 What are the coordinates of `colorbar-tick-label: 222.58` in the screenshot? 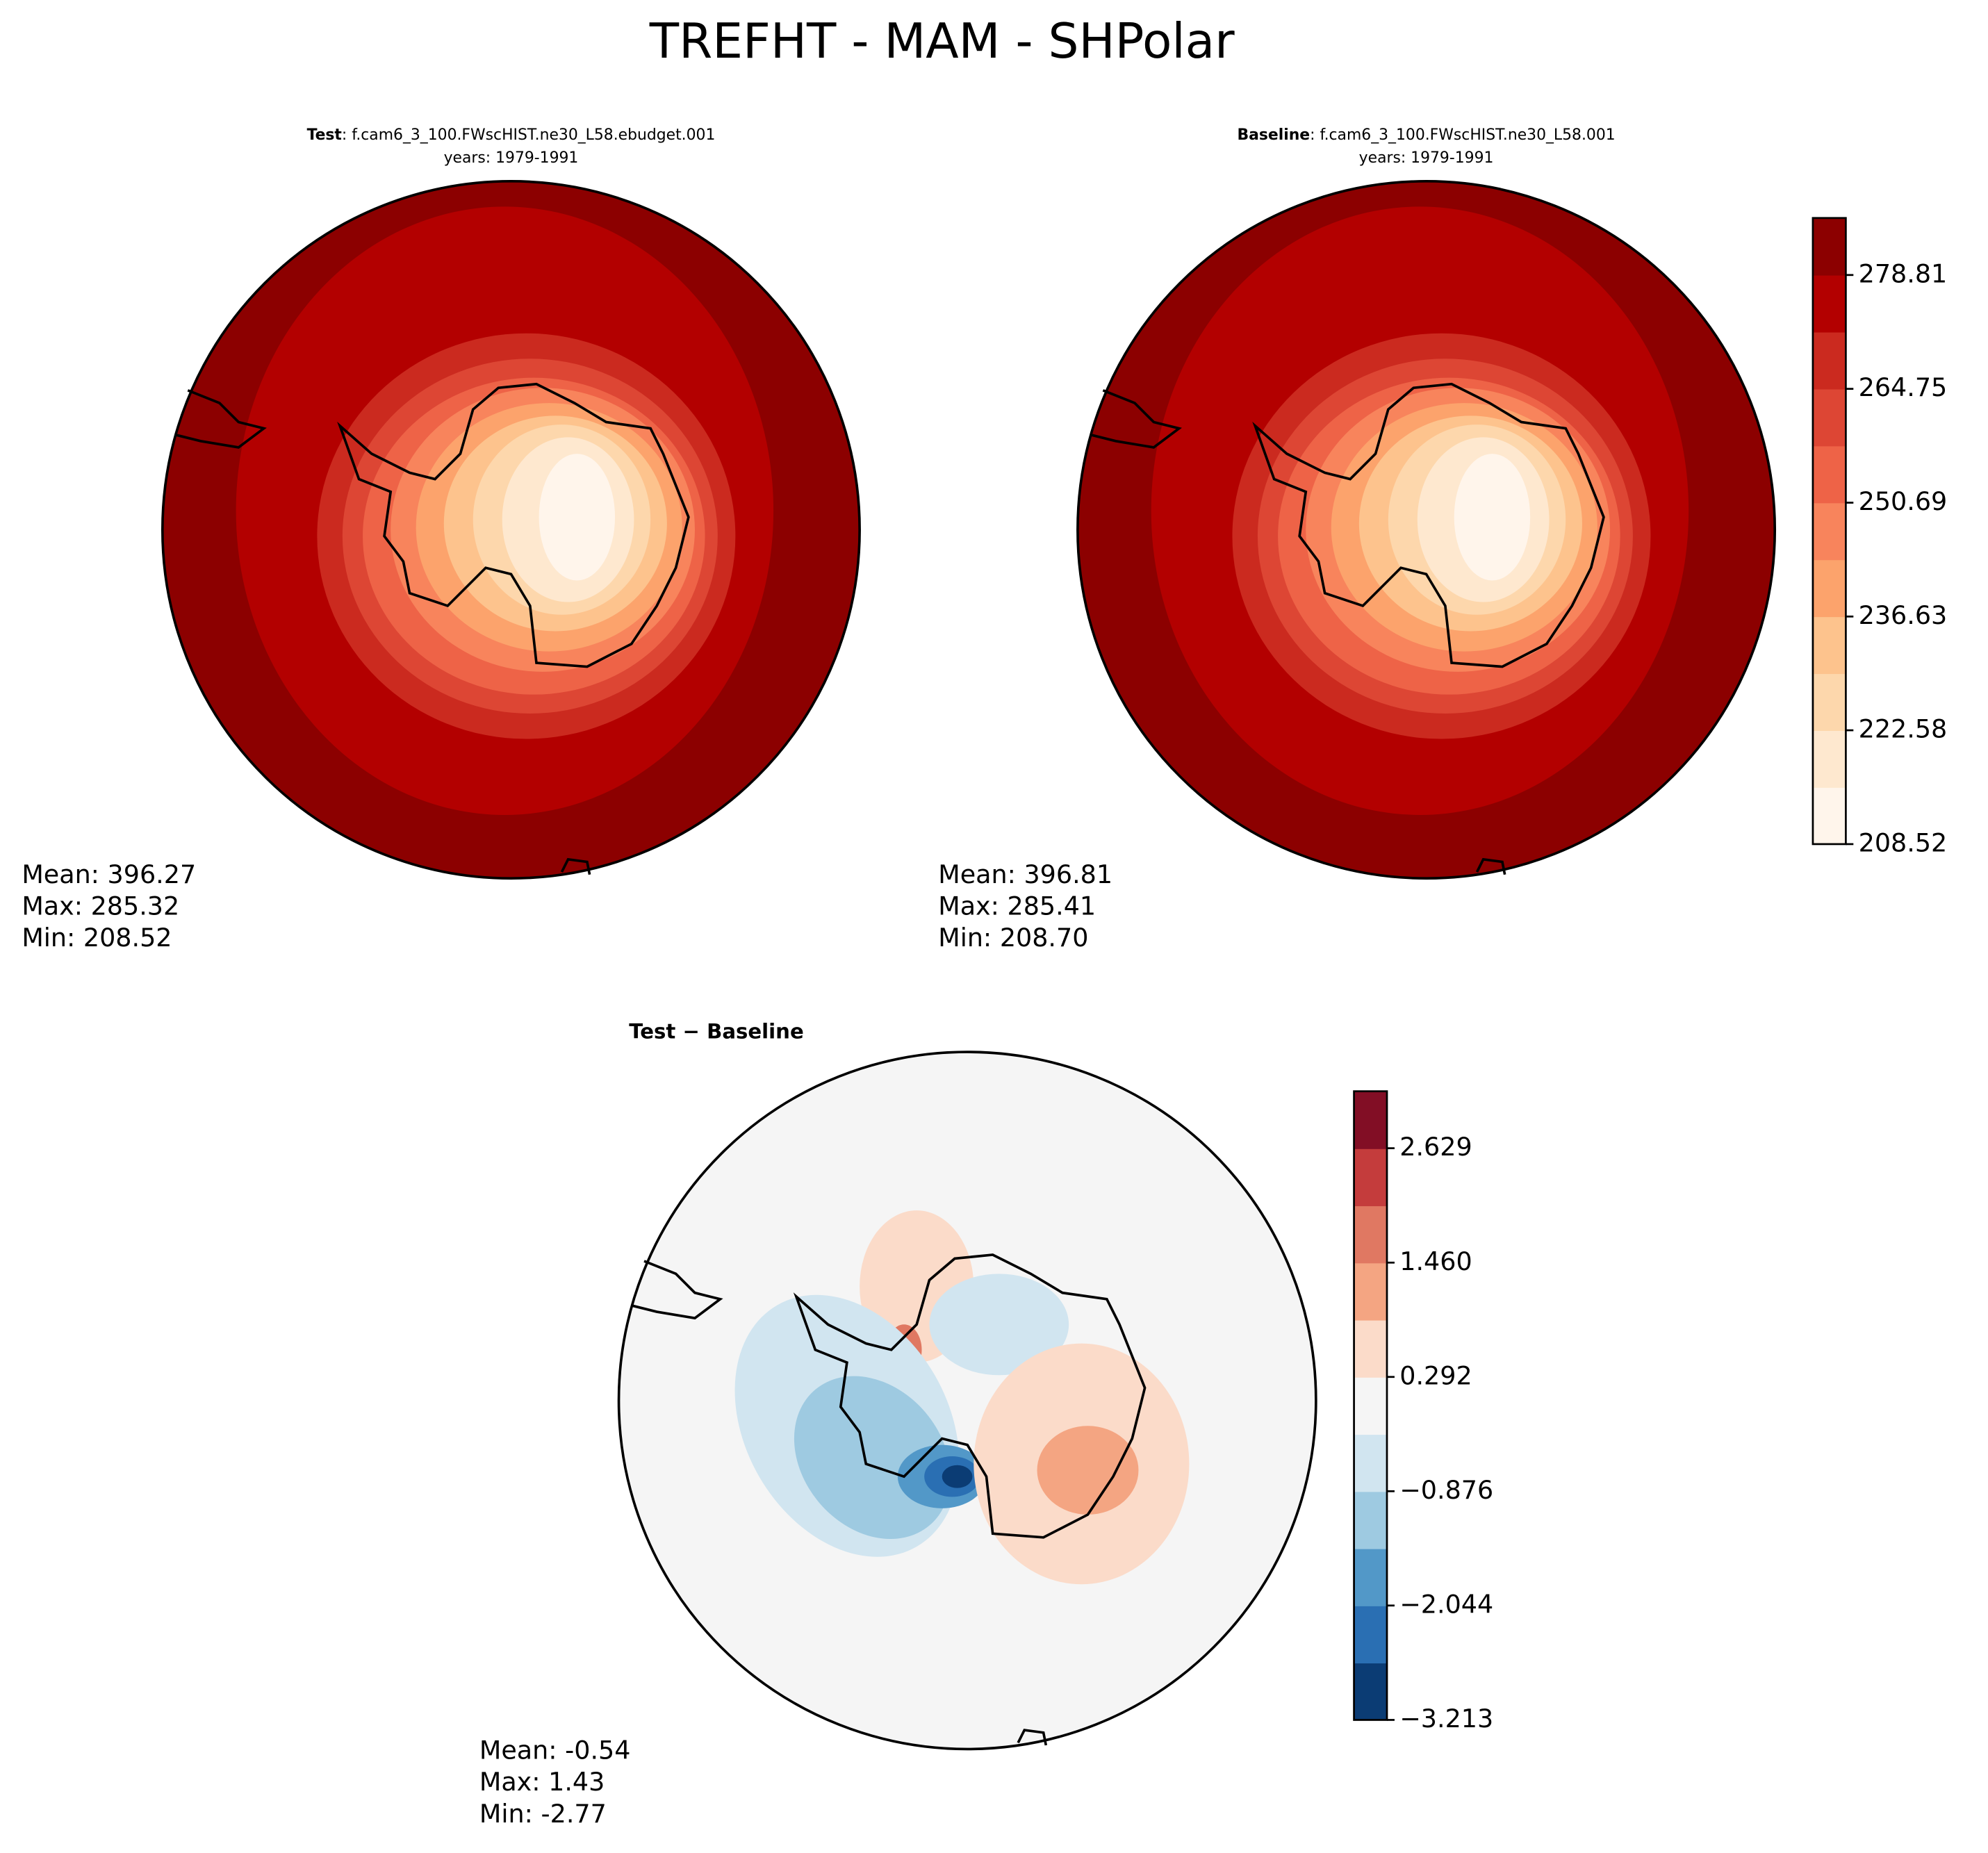 It's located at (1903, 729).